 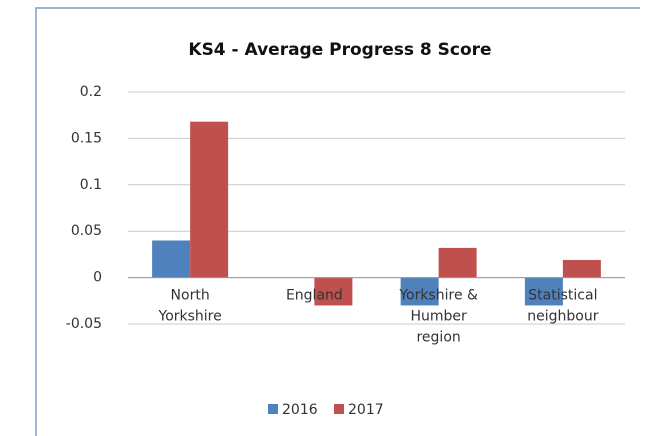 I want to click on x-tick-line: England, so click(x=314, y=296).